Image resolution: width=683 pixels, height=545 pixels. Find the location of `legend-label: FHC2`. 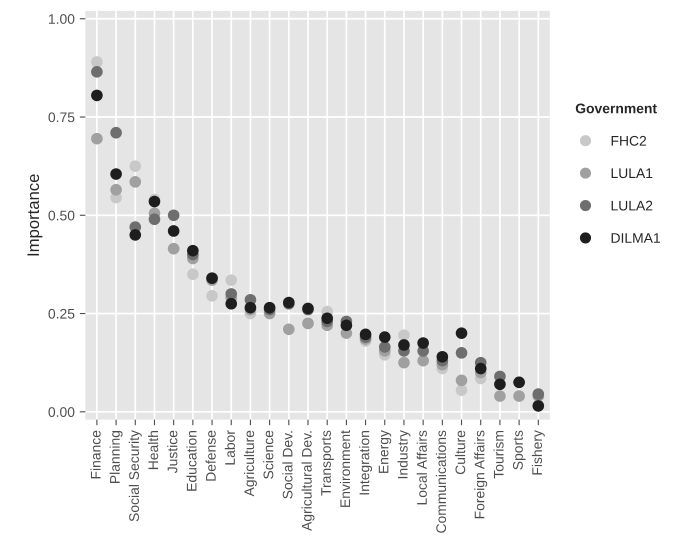

legend-label: FHC2 is located at coordinates (629, 141).